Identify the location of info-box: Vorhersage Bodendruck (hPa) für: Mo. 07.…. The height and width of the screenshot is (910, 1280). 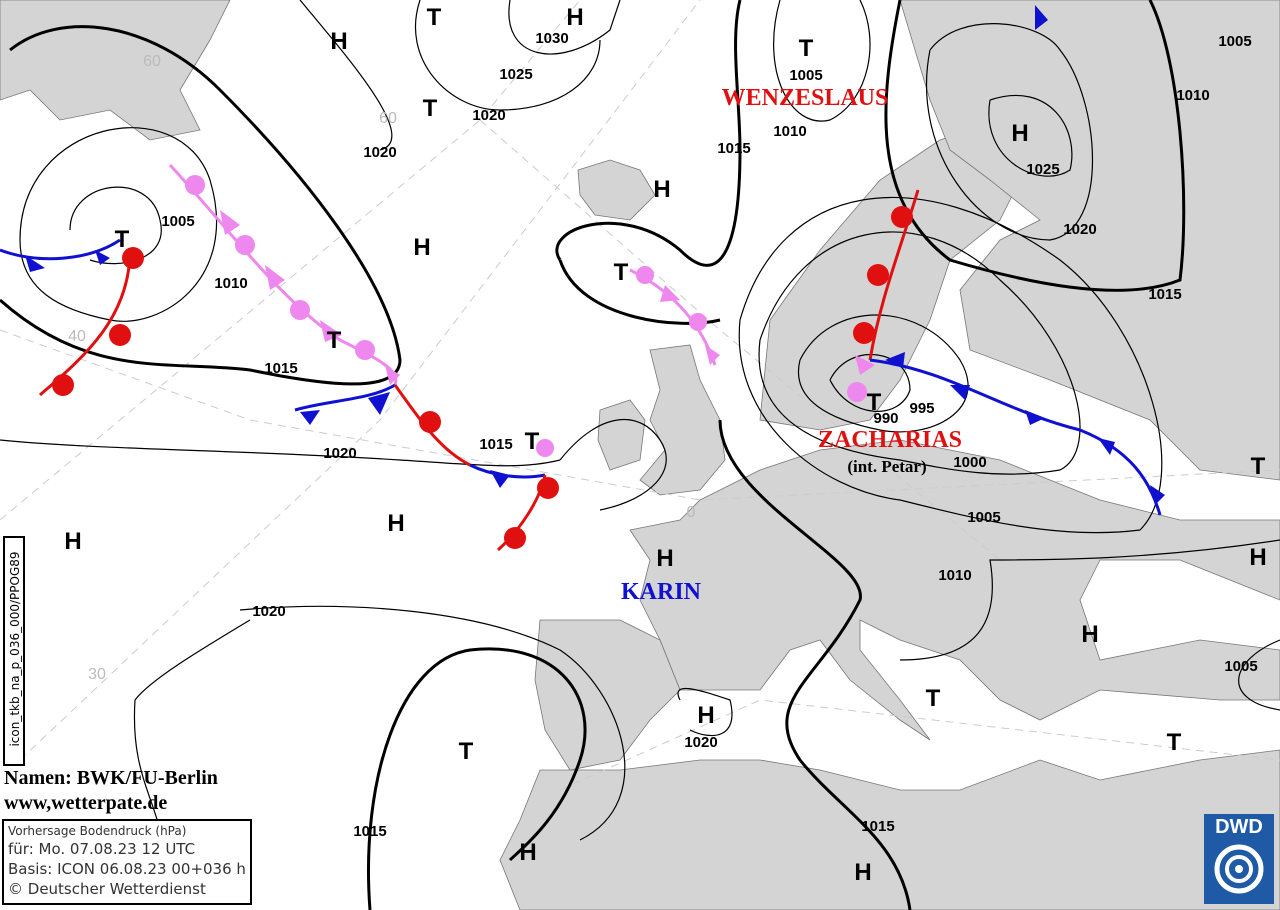
(127, 862).